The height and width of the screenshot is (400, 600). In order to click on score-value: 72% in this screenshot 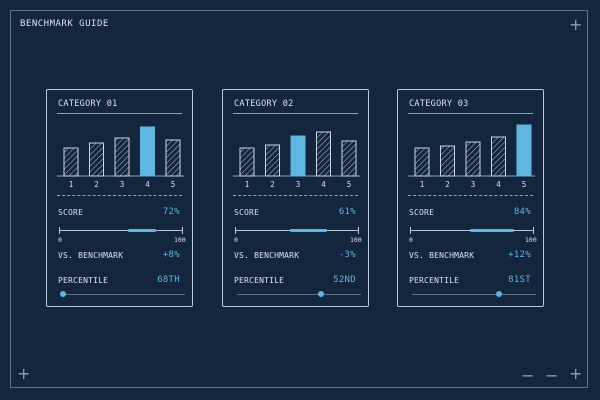, I will do `click(171, 212)`.